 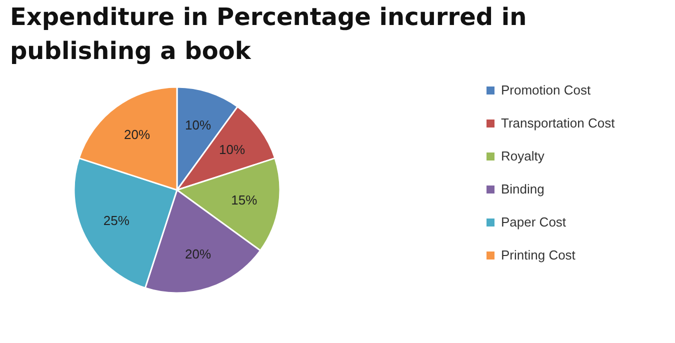 I want to click on legend-label: Paper Cost, so click(x=533, y=222).